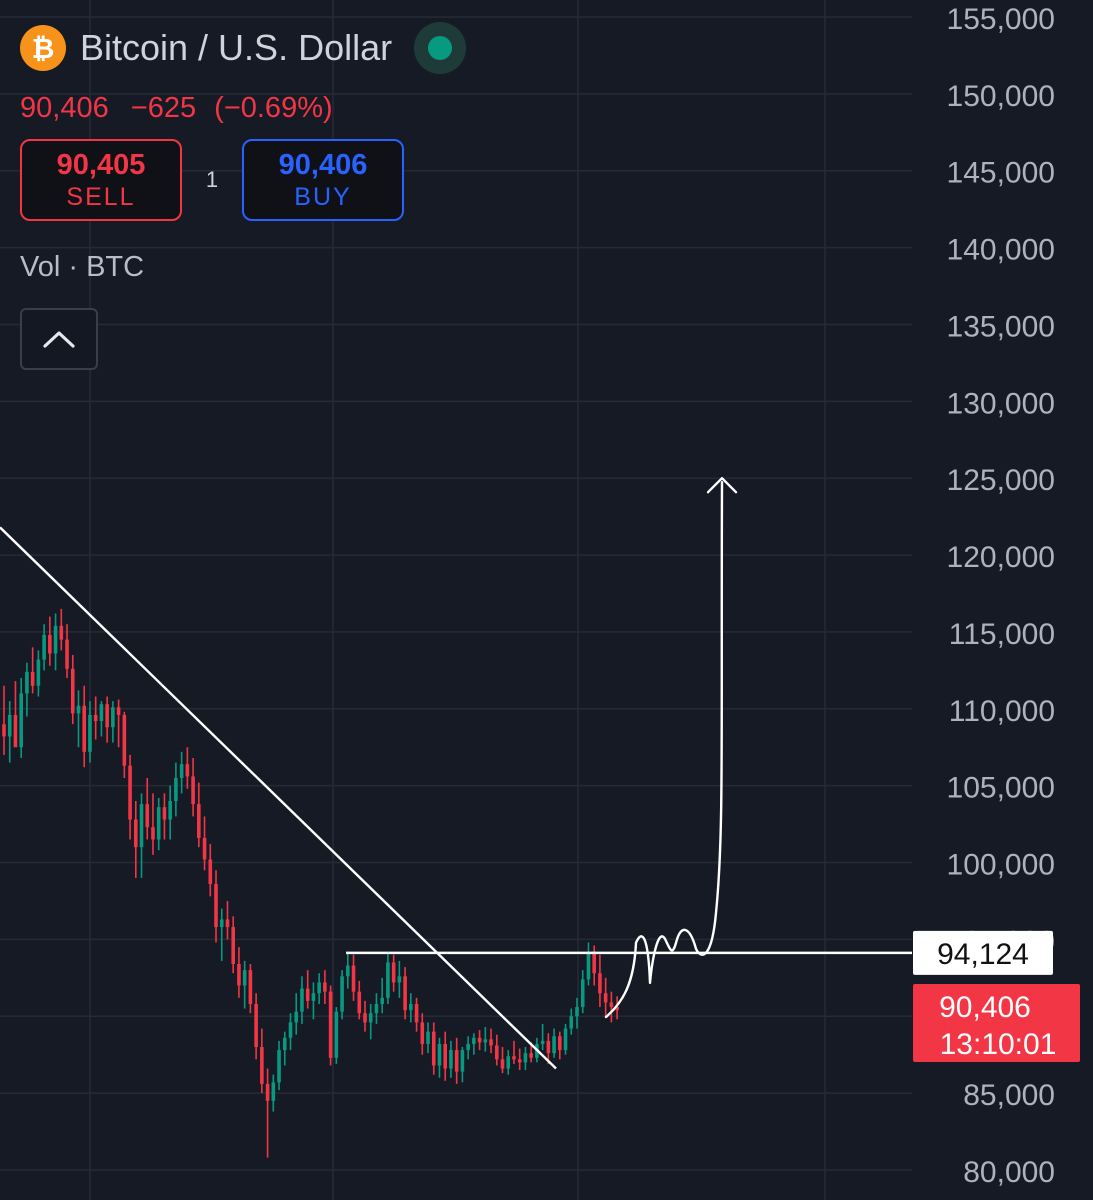  Describe the element at coordinates (1001, 250) in the screenshot. I see `axis-tick-label: 140,000` at that location.